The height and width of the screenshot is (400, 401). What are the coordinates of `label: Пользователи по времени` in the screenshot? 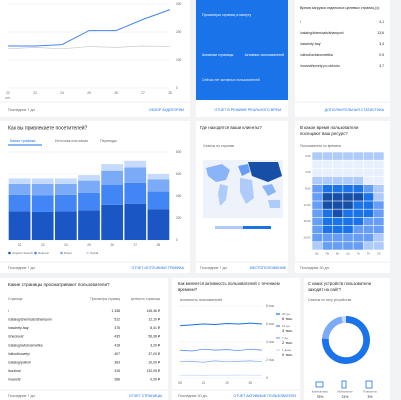 It's located at (320, 146).